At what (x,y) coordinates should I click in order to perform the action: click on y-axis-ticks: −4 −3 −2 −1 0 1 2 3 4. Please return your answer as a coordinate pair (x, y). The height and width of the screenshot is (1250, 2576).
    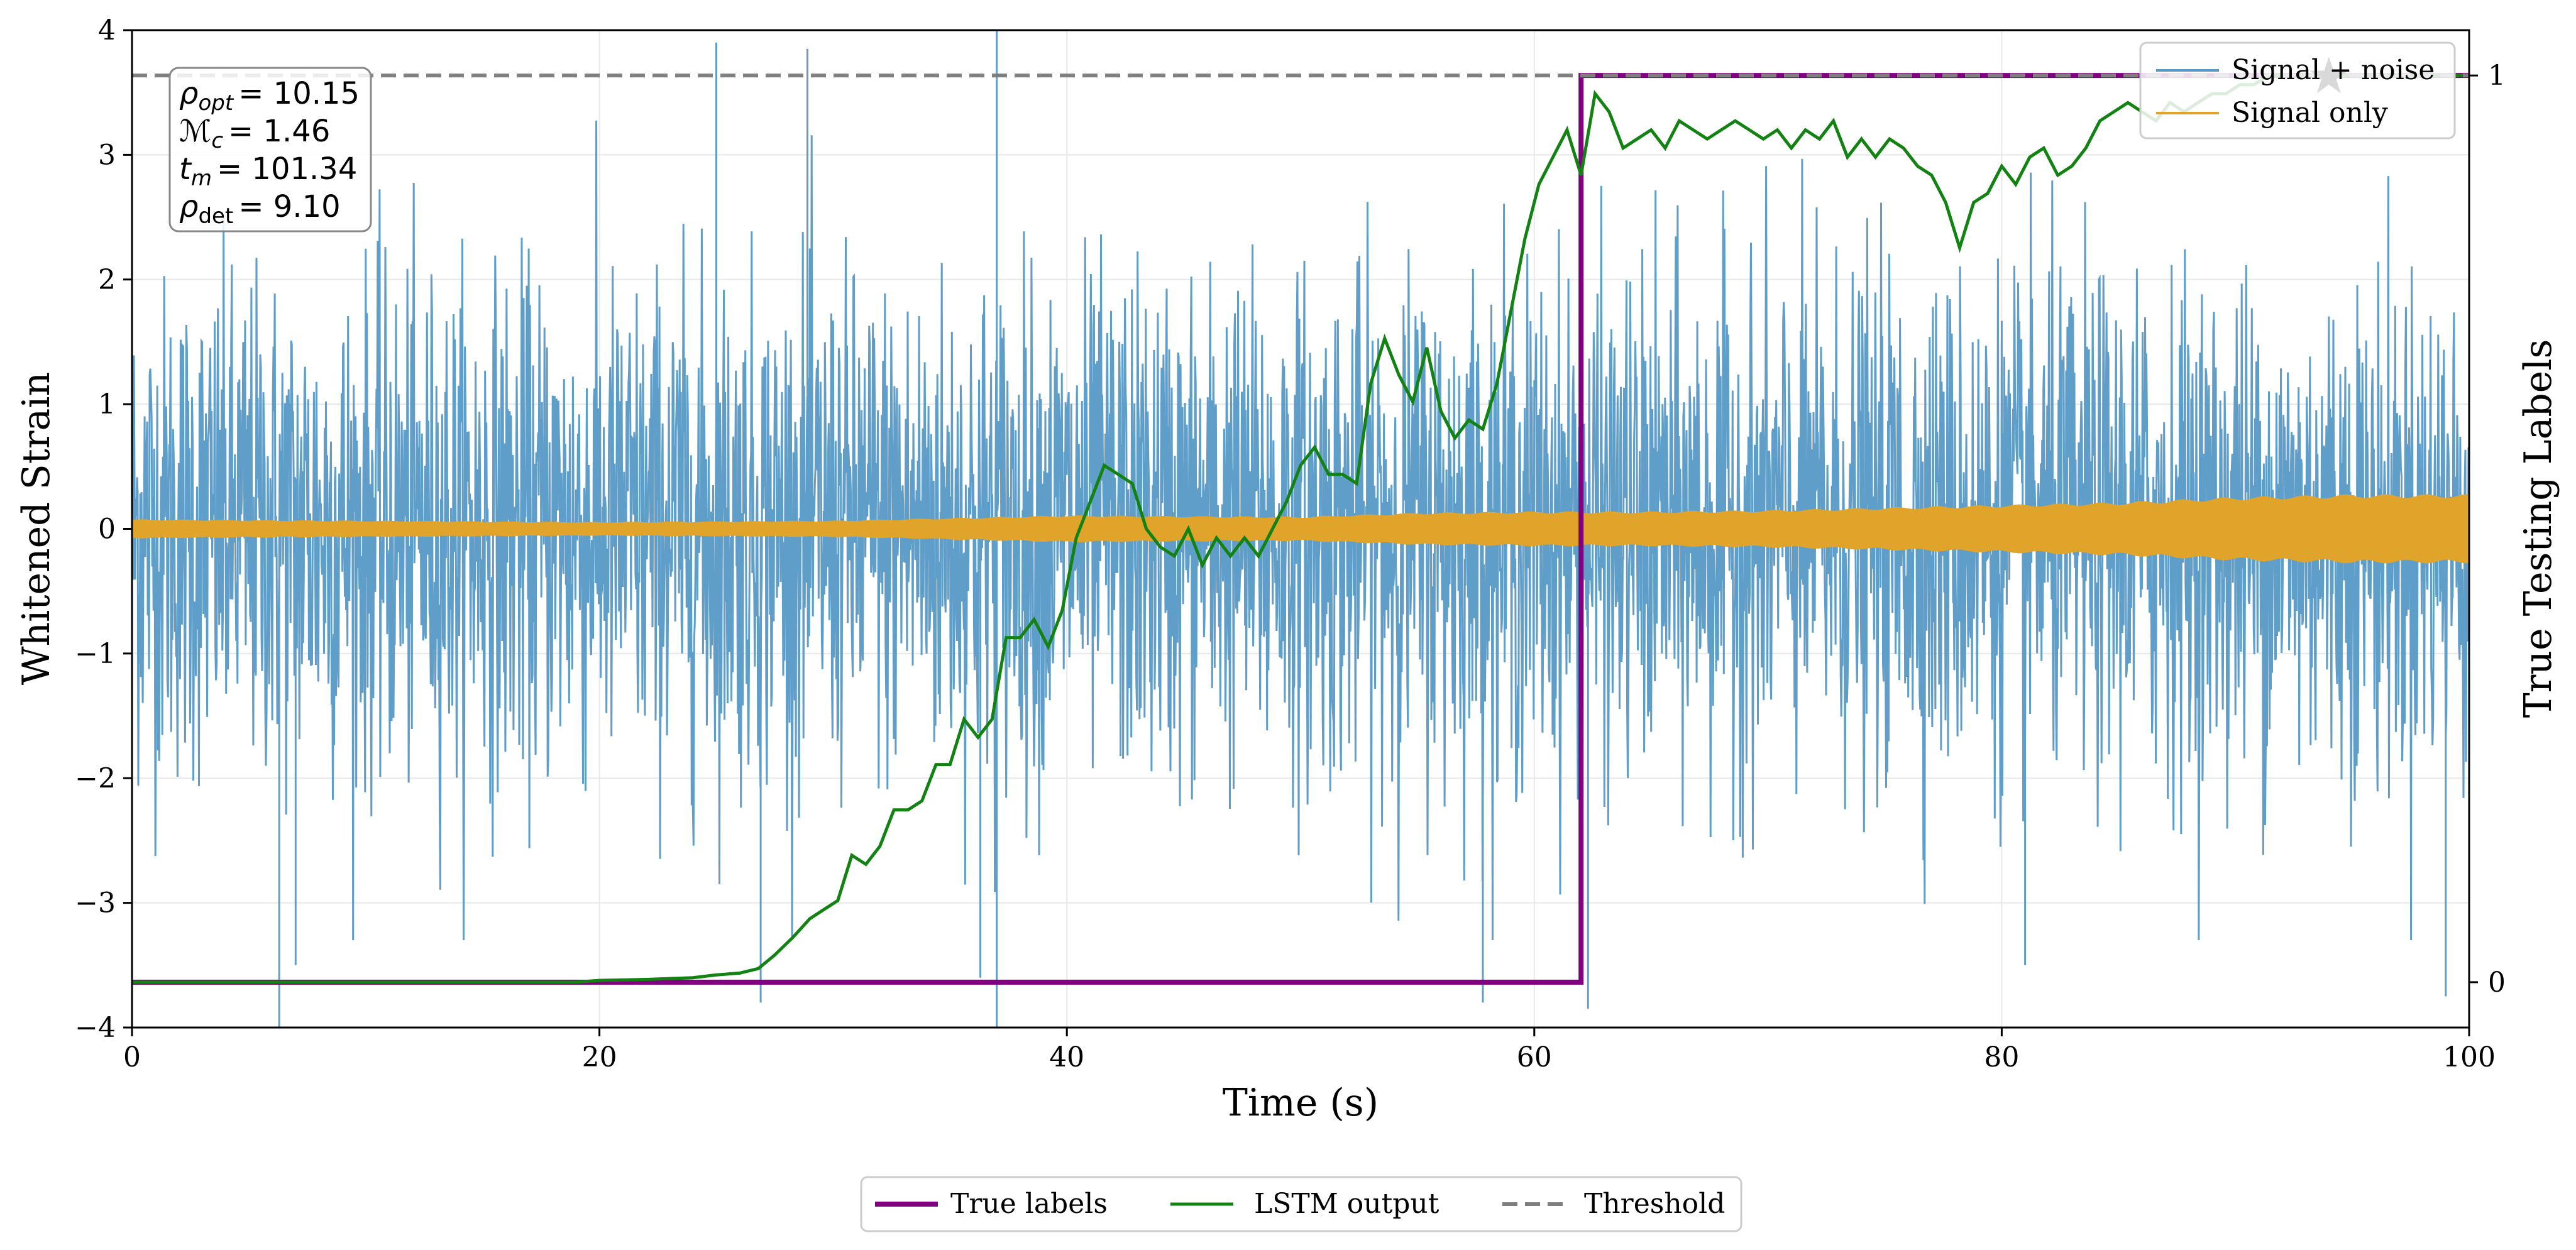
    Looking at the image, I should click on (104, 529).